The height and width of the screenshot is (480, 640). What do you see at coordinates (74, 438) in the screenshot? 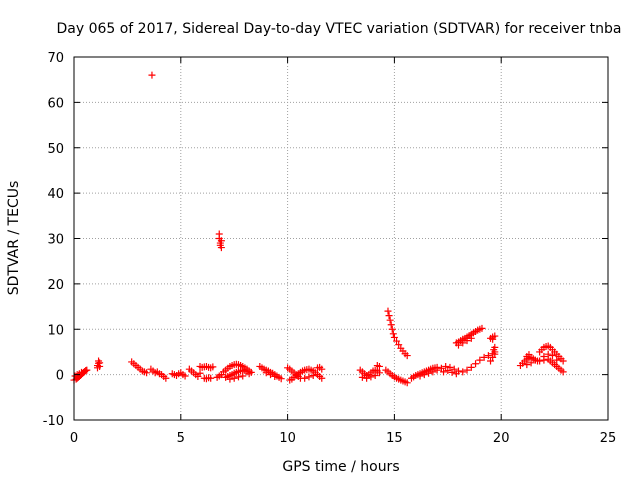
I see `x-tick-label: 0` at bounding box center [74, 438].